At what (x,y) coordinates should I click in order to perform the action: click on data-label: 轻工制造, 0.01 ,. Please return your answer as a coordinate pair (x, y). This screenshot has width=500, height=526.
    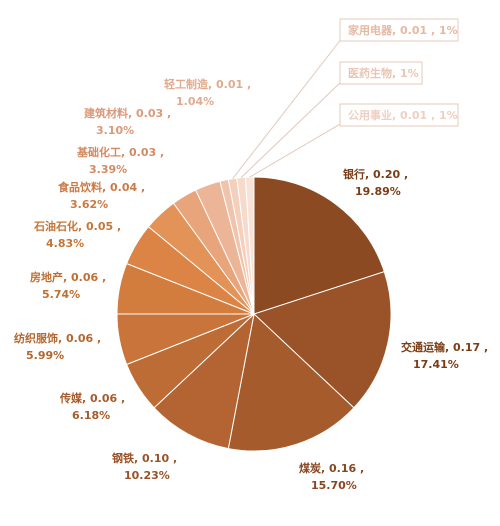
    Looking at the image, I should click on (207, 84).